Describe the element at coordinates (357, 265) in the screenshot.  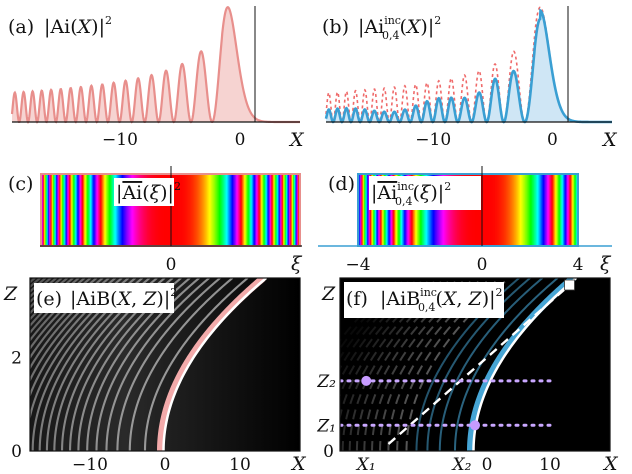
I see `panel-d-tick-label: −4` at that location.